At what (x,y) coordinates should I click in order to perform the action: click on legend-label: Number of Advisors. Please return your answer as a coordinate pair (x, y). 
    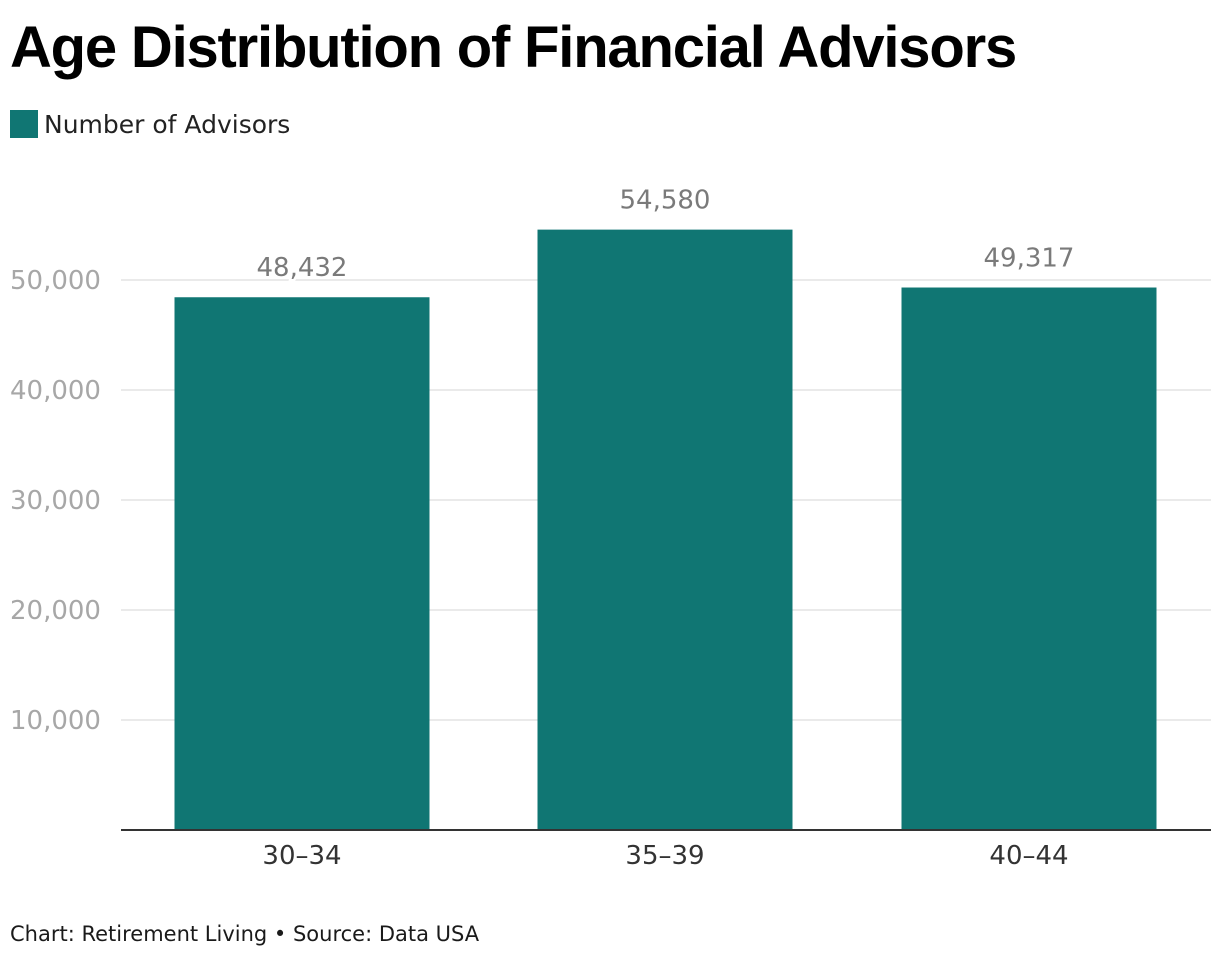
    Looking at the image, I should click on (167, 124).